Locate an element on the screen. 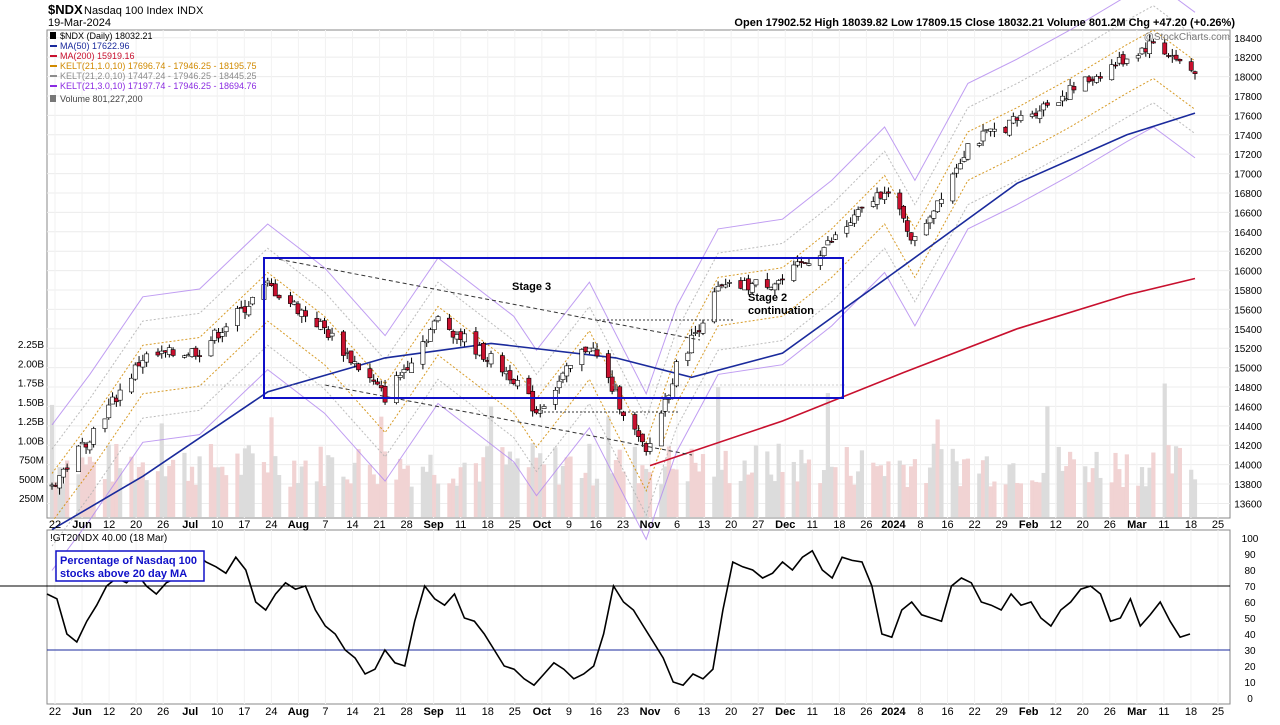  x-tick-label: 18 is located at coordinates (1191, 525).